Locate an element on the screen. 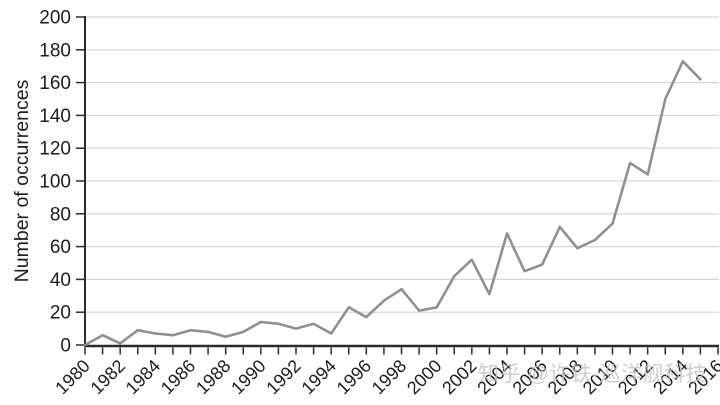 Image resolution: width=720 pixels, height=405 pixels. x-tick-label: 2002 is located at coordinates (459, 377).